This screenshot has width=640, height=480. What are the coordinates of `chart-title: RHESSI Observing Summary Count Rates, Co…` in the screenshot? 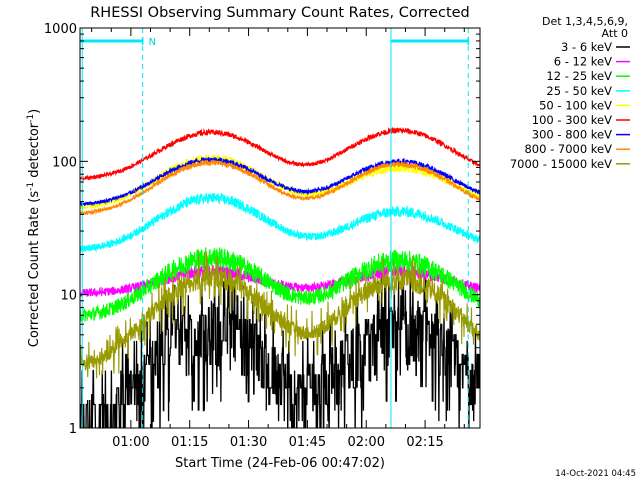 It's located at (280, 13).